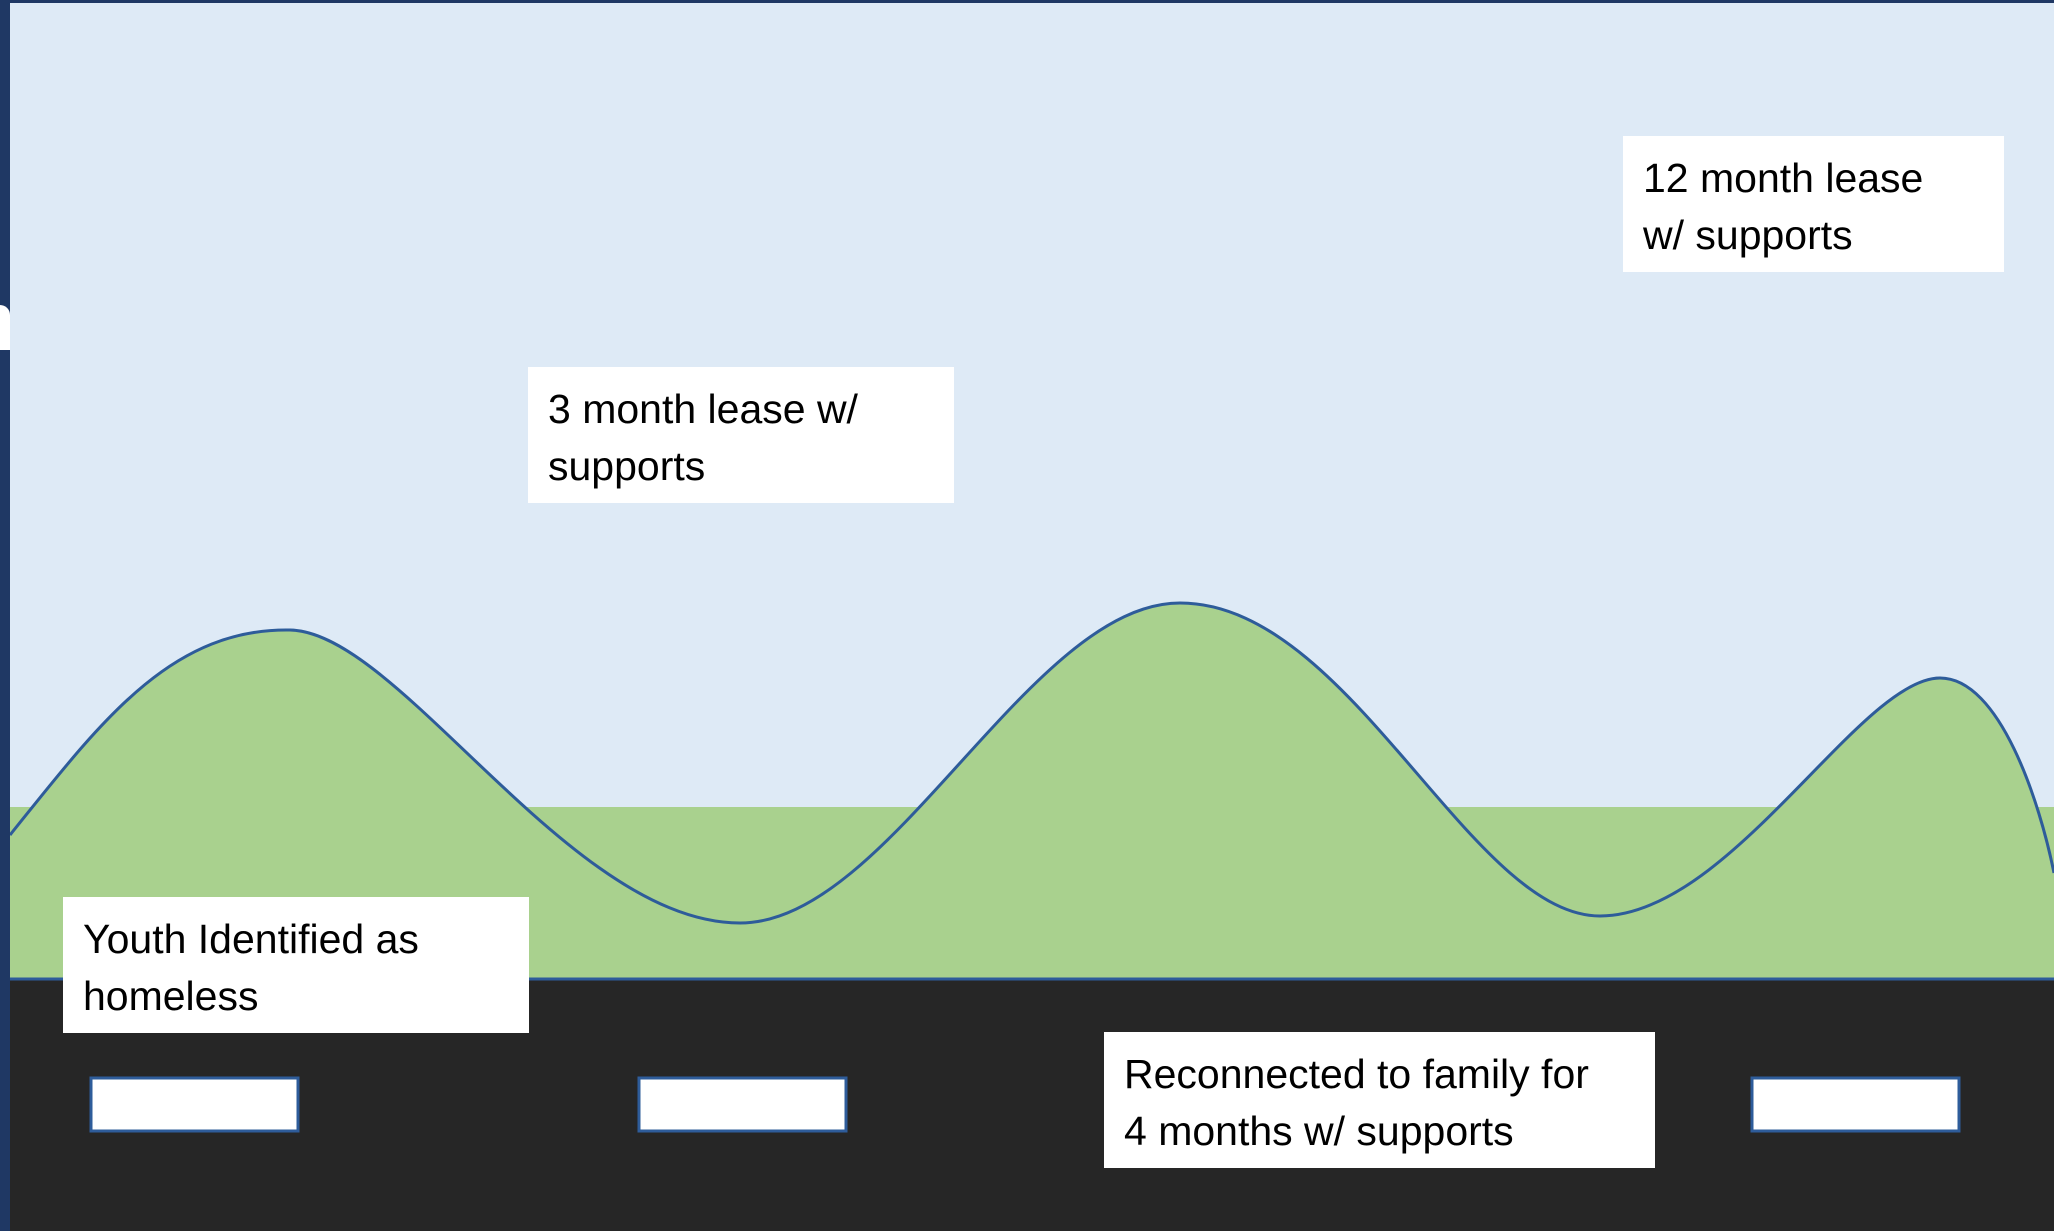 The width and height of the screenshot is (2054, 1231). Describe the element at coordinates (296, 965) in the screenshot. I see `milestone-youth-identified: Youth Identified as homeless` at that location.